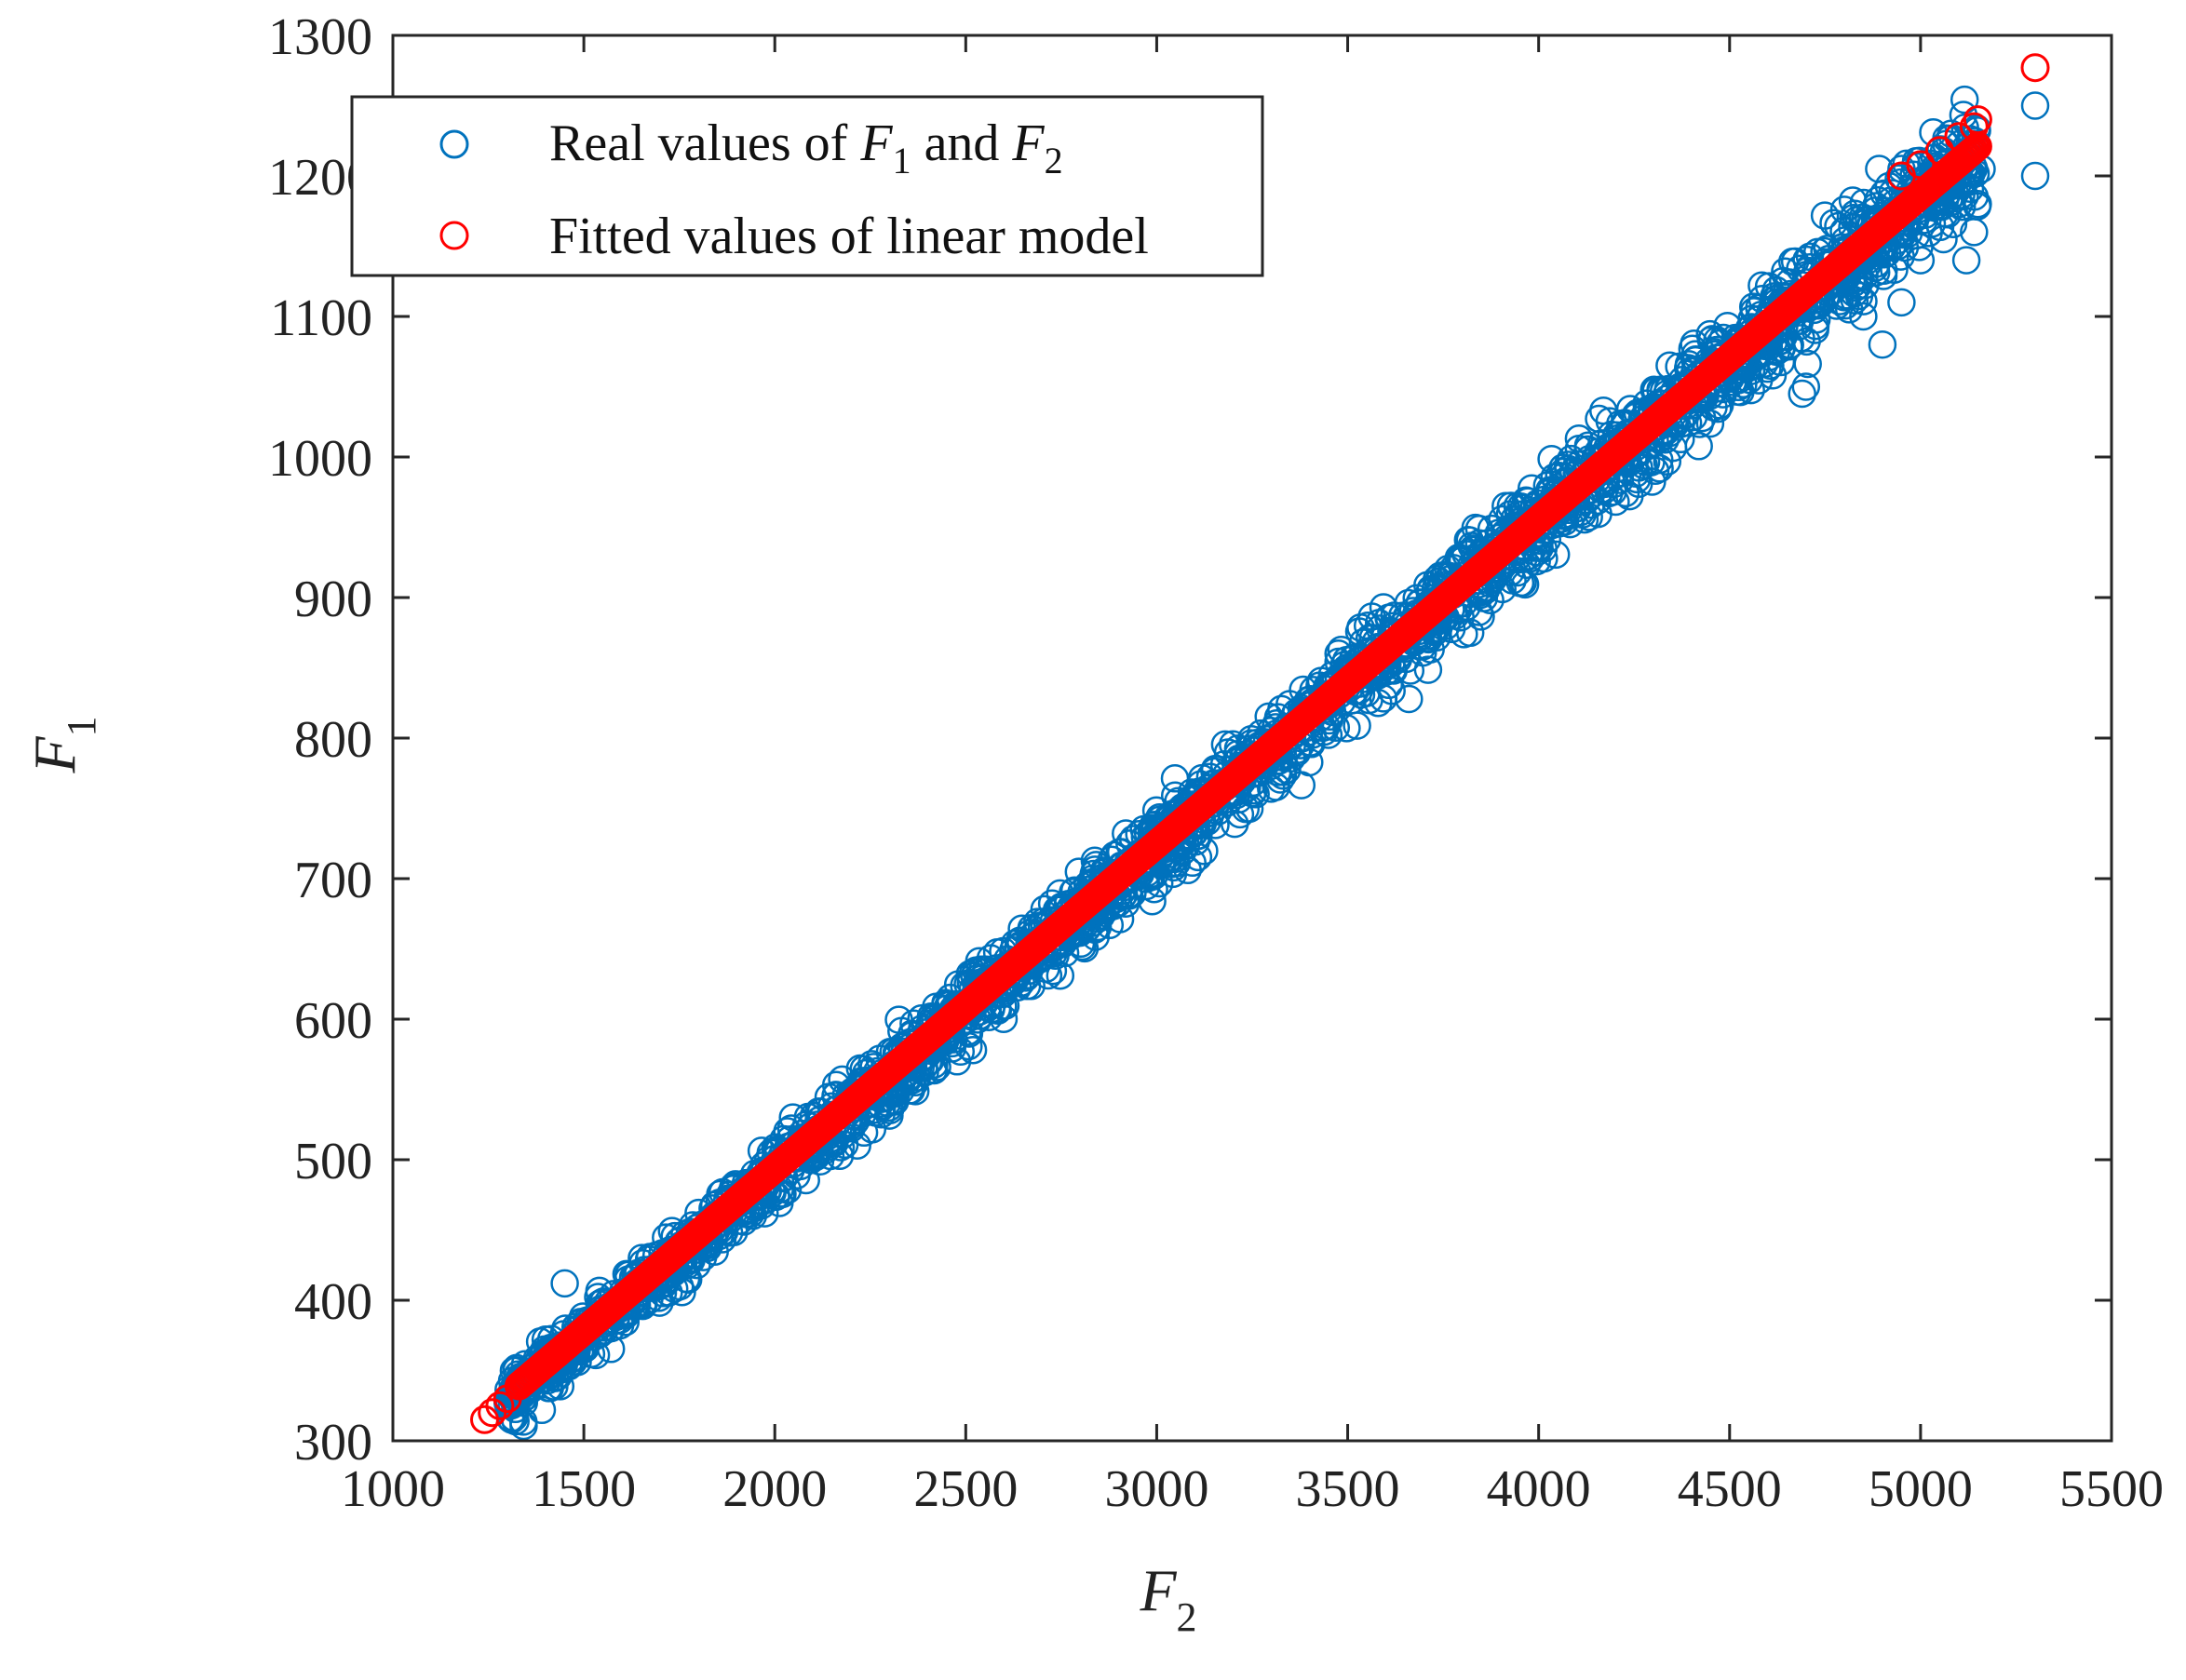  What do you see at coordinates (1156, 1489) in the screenshot?
I see `x-tick-label: 3000` at bounding box center [1156, 1489].